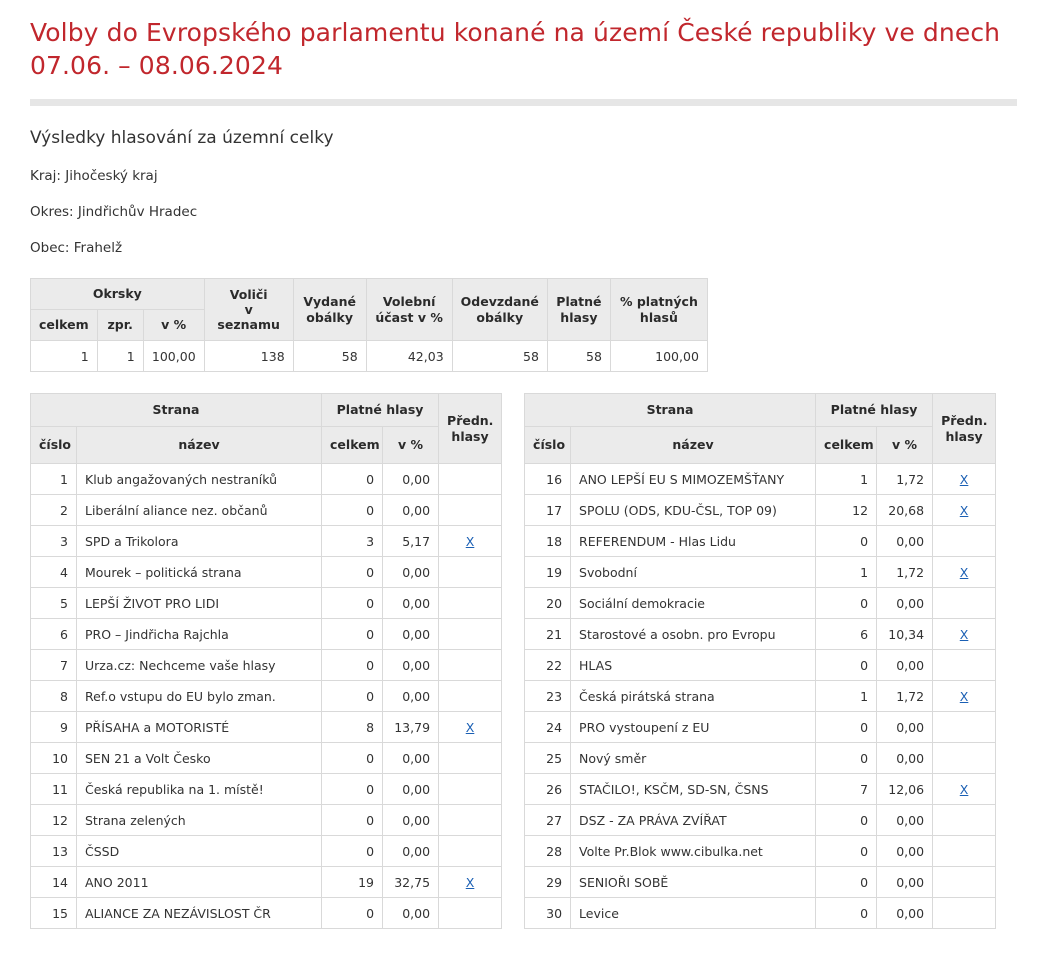 This screenshot has width=1047, height=974. I want to click on header-odevzdane-line1: Odevzdané, so click(499, 302).